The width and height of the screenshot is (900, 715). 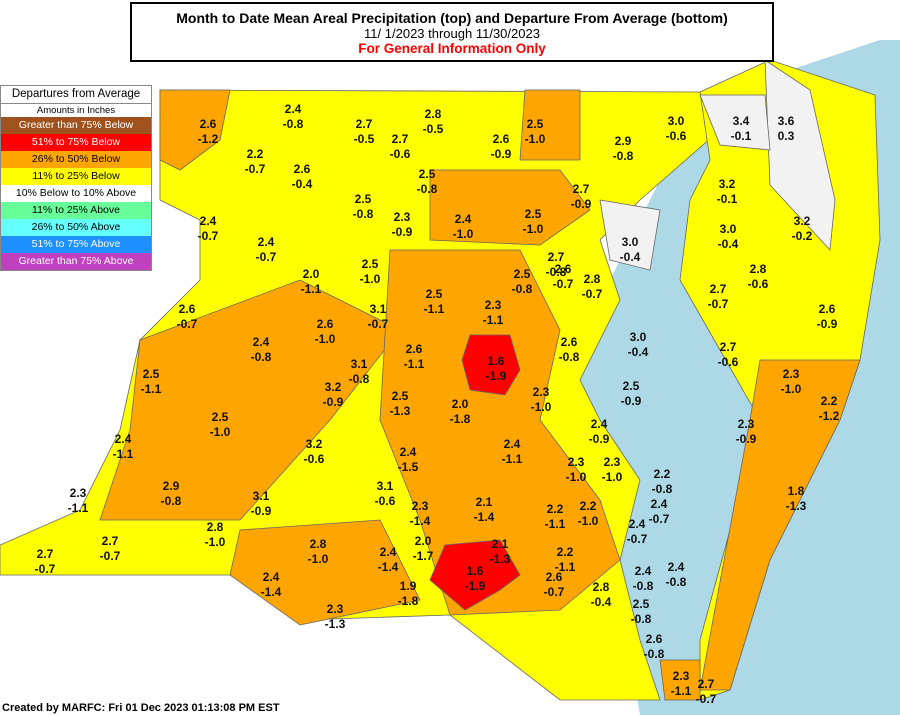 I want to click on precip-label: 1.6, so click(x=496, y=361).